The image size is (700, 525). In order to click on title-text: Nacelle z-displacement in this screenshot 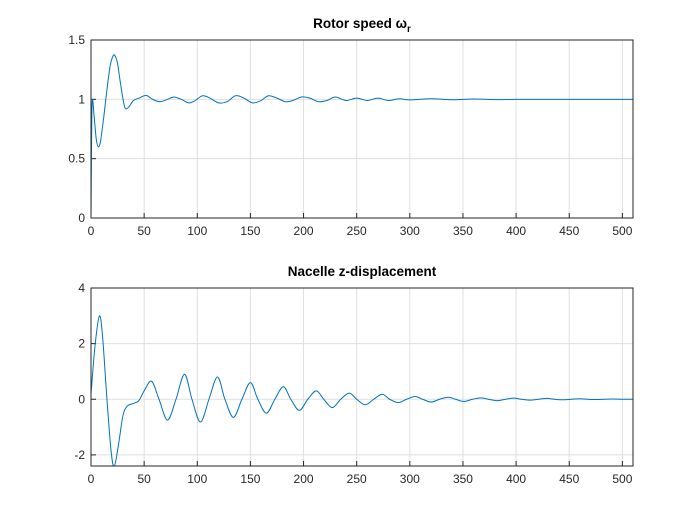, I will do `click(362, 271)`.